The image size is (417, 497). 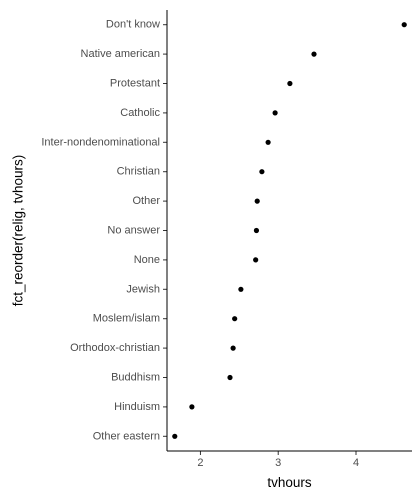 What do you see at coordinates (147, 260) in the screenshot?
I see `y-tick-label: None` at bounding box center [147, 260].